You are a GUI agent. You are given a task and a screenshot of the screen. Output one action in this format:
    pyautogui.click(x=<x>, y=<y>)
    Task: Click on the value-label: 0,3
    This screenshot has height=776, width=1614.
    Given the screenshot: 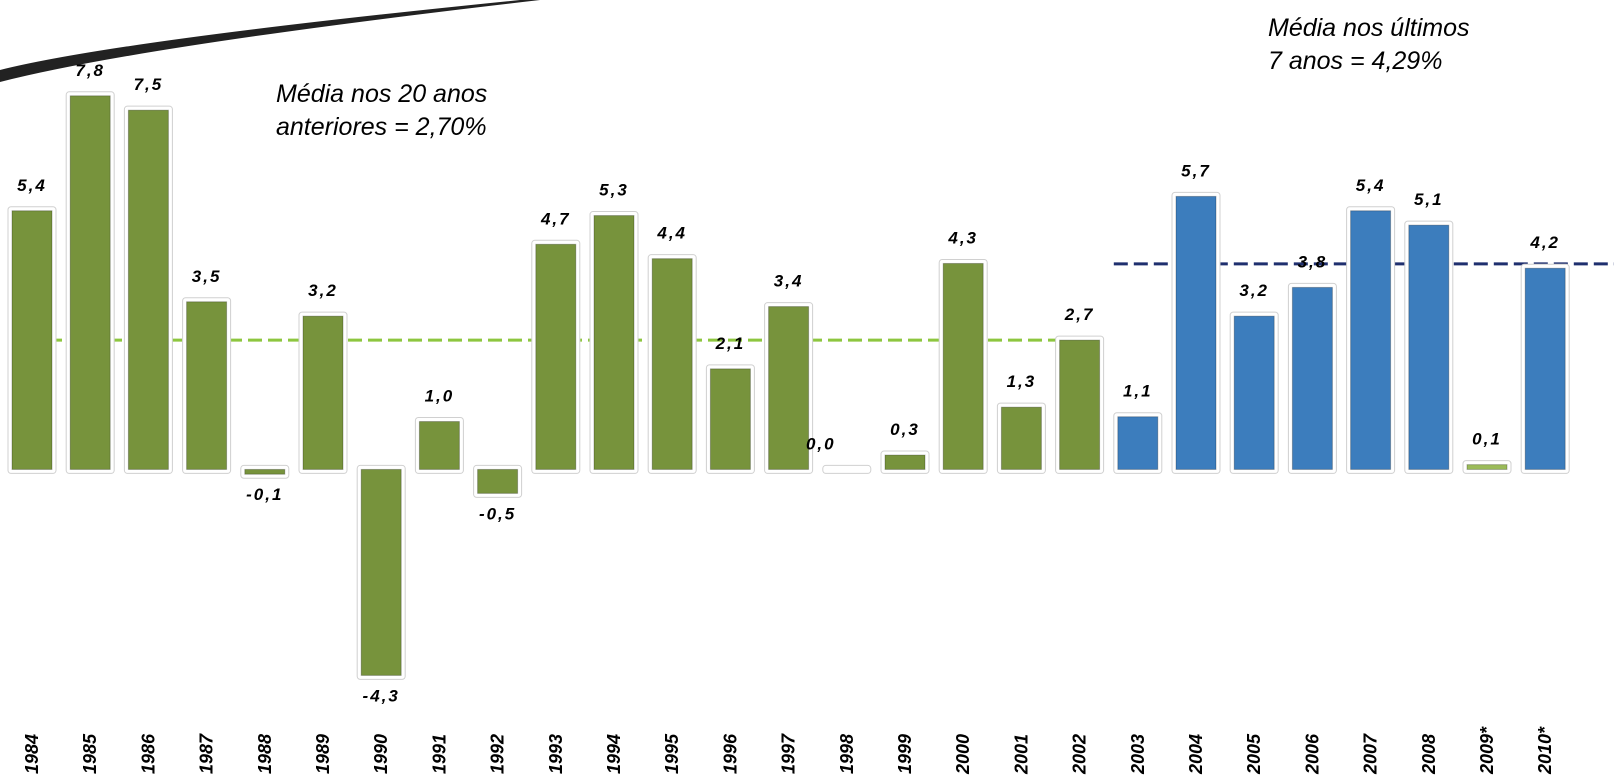 What is the action you would take?
    pyautogui.click(x=905, y=429)
    